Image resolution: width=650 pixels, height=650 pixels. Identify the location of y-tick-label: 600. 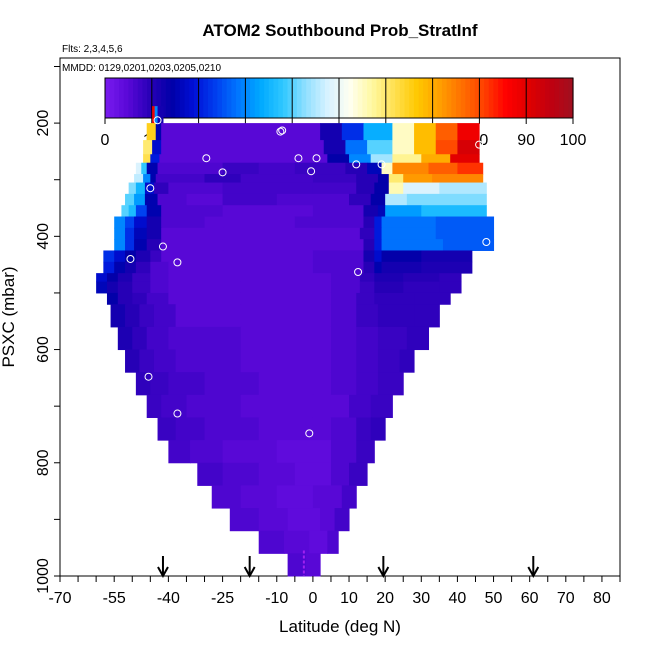
(43, 349).